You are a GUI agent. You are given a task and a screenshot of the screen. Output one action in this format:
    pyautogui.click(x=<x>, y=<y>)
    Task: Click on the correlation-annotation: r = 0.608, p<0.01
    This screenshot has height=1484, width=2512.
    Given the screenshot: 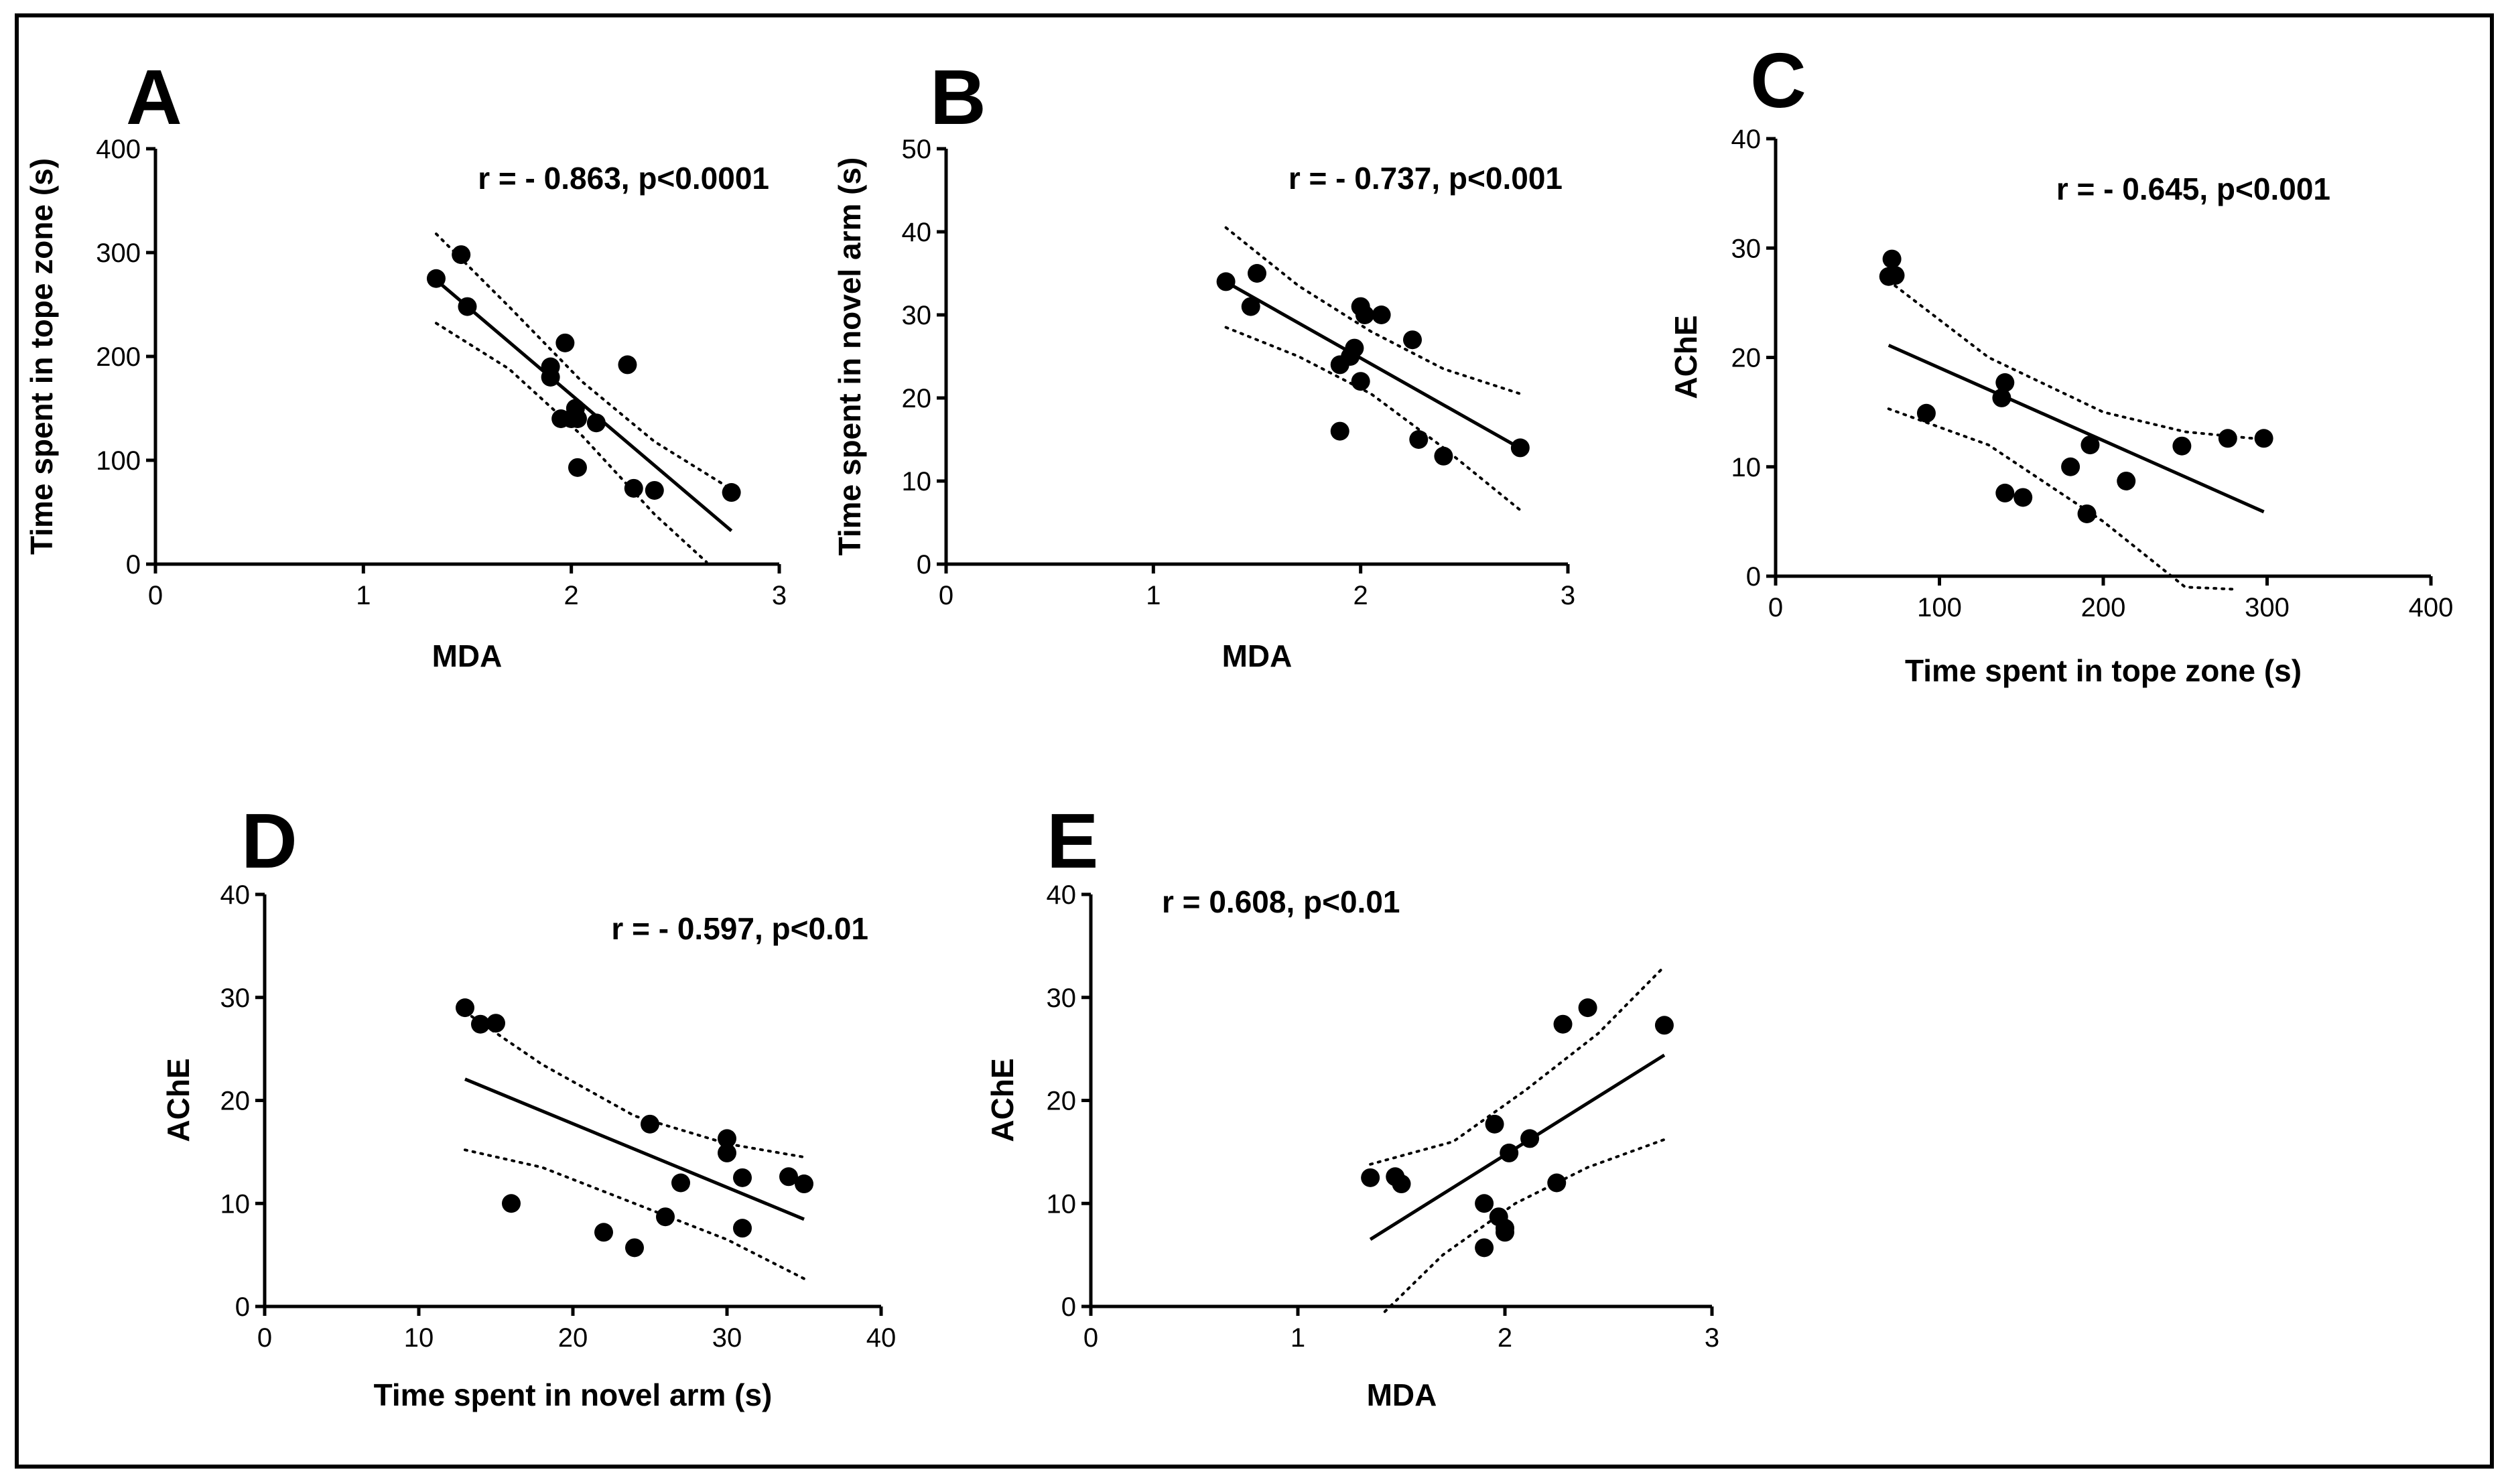 What is the action you would take?
    pyautogui.click(x=1281, y=902)
    